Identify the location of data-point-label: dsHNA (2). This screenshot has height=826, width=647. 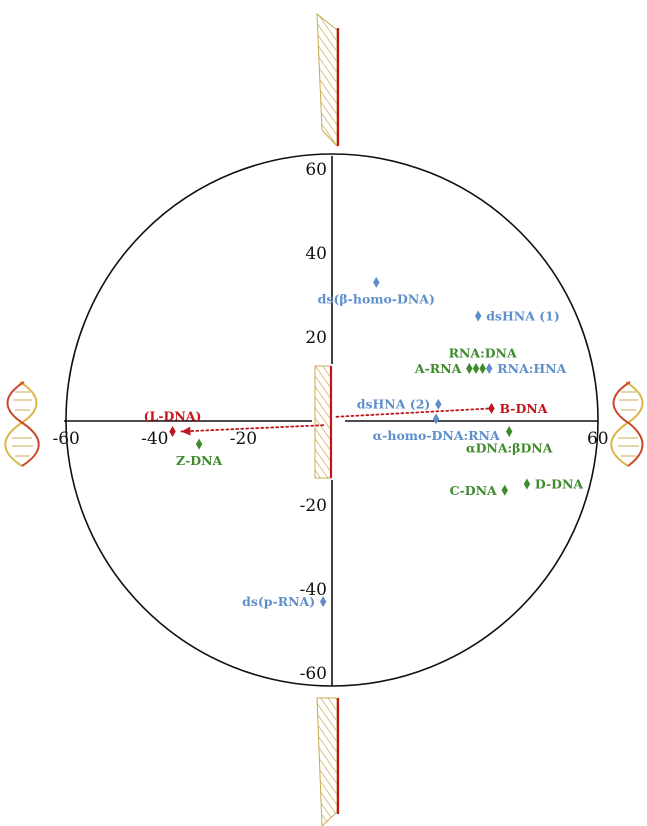
(394, 404).